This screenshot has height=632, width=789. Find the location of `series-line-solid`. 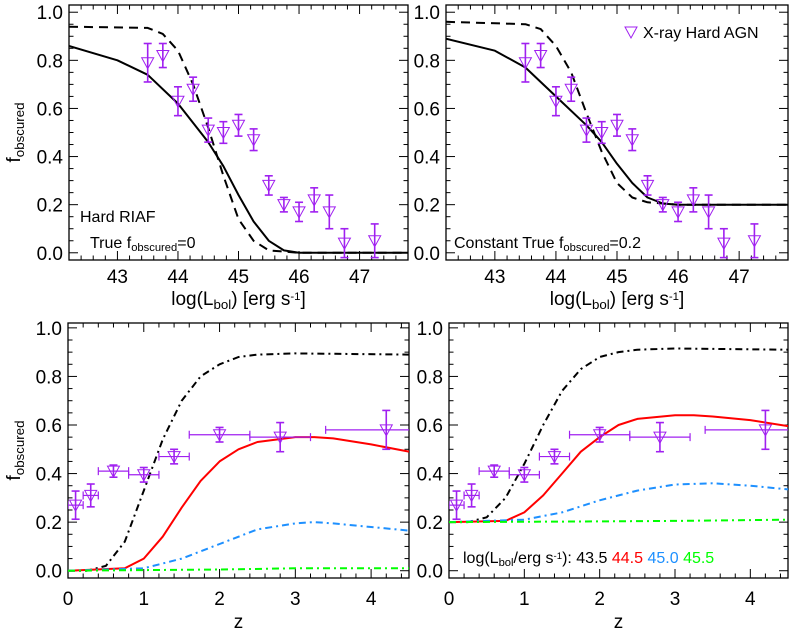

series-line-solid is located at coordinates (238, 149).